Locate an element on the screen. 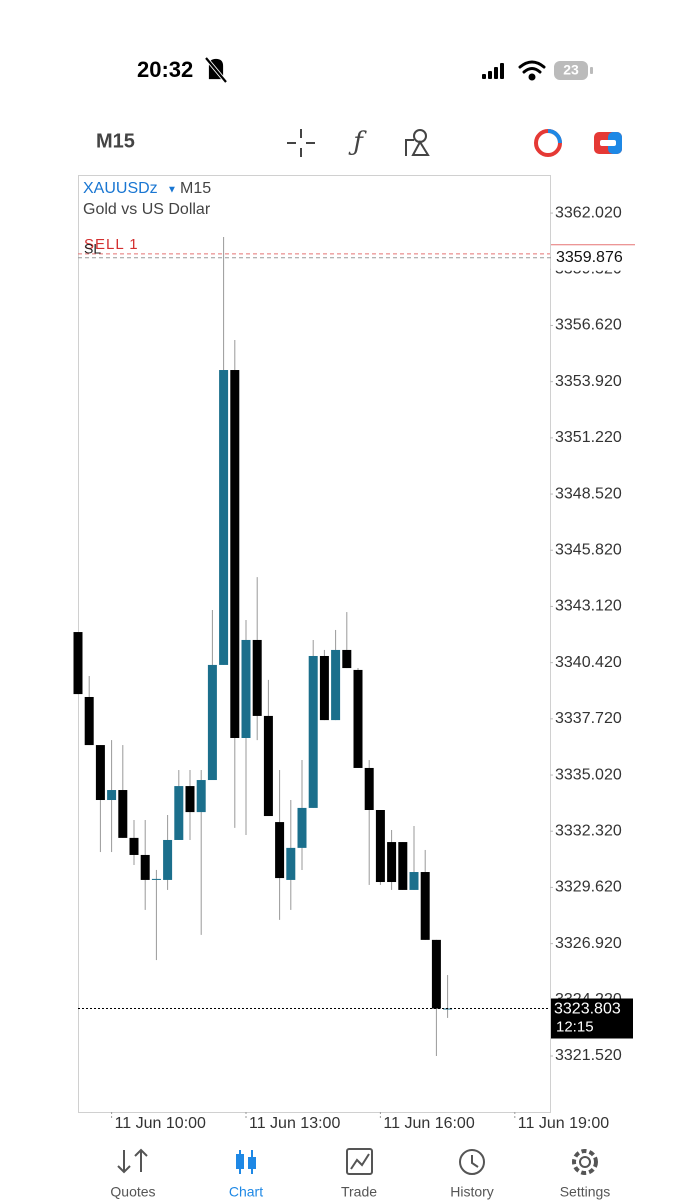 Image resolution: width=675 pixels, height=1200 pixels. battery-icon: 23 is located at coordinates (573, 70).